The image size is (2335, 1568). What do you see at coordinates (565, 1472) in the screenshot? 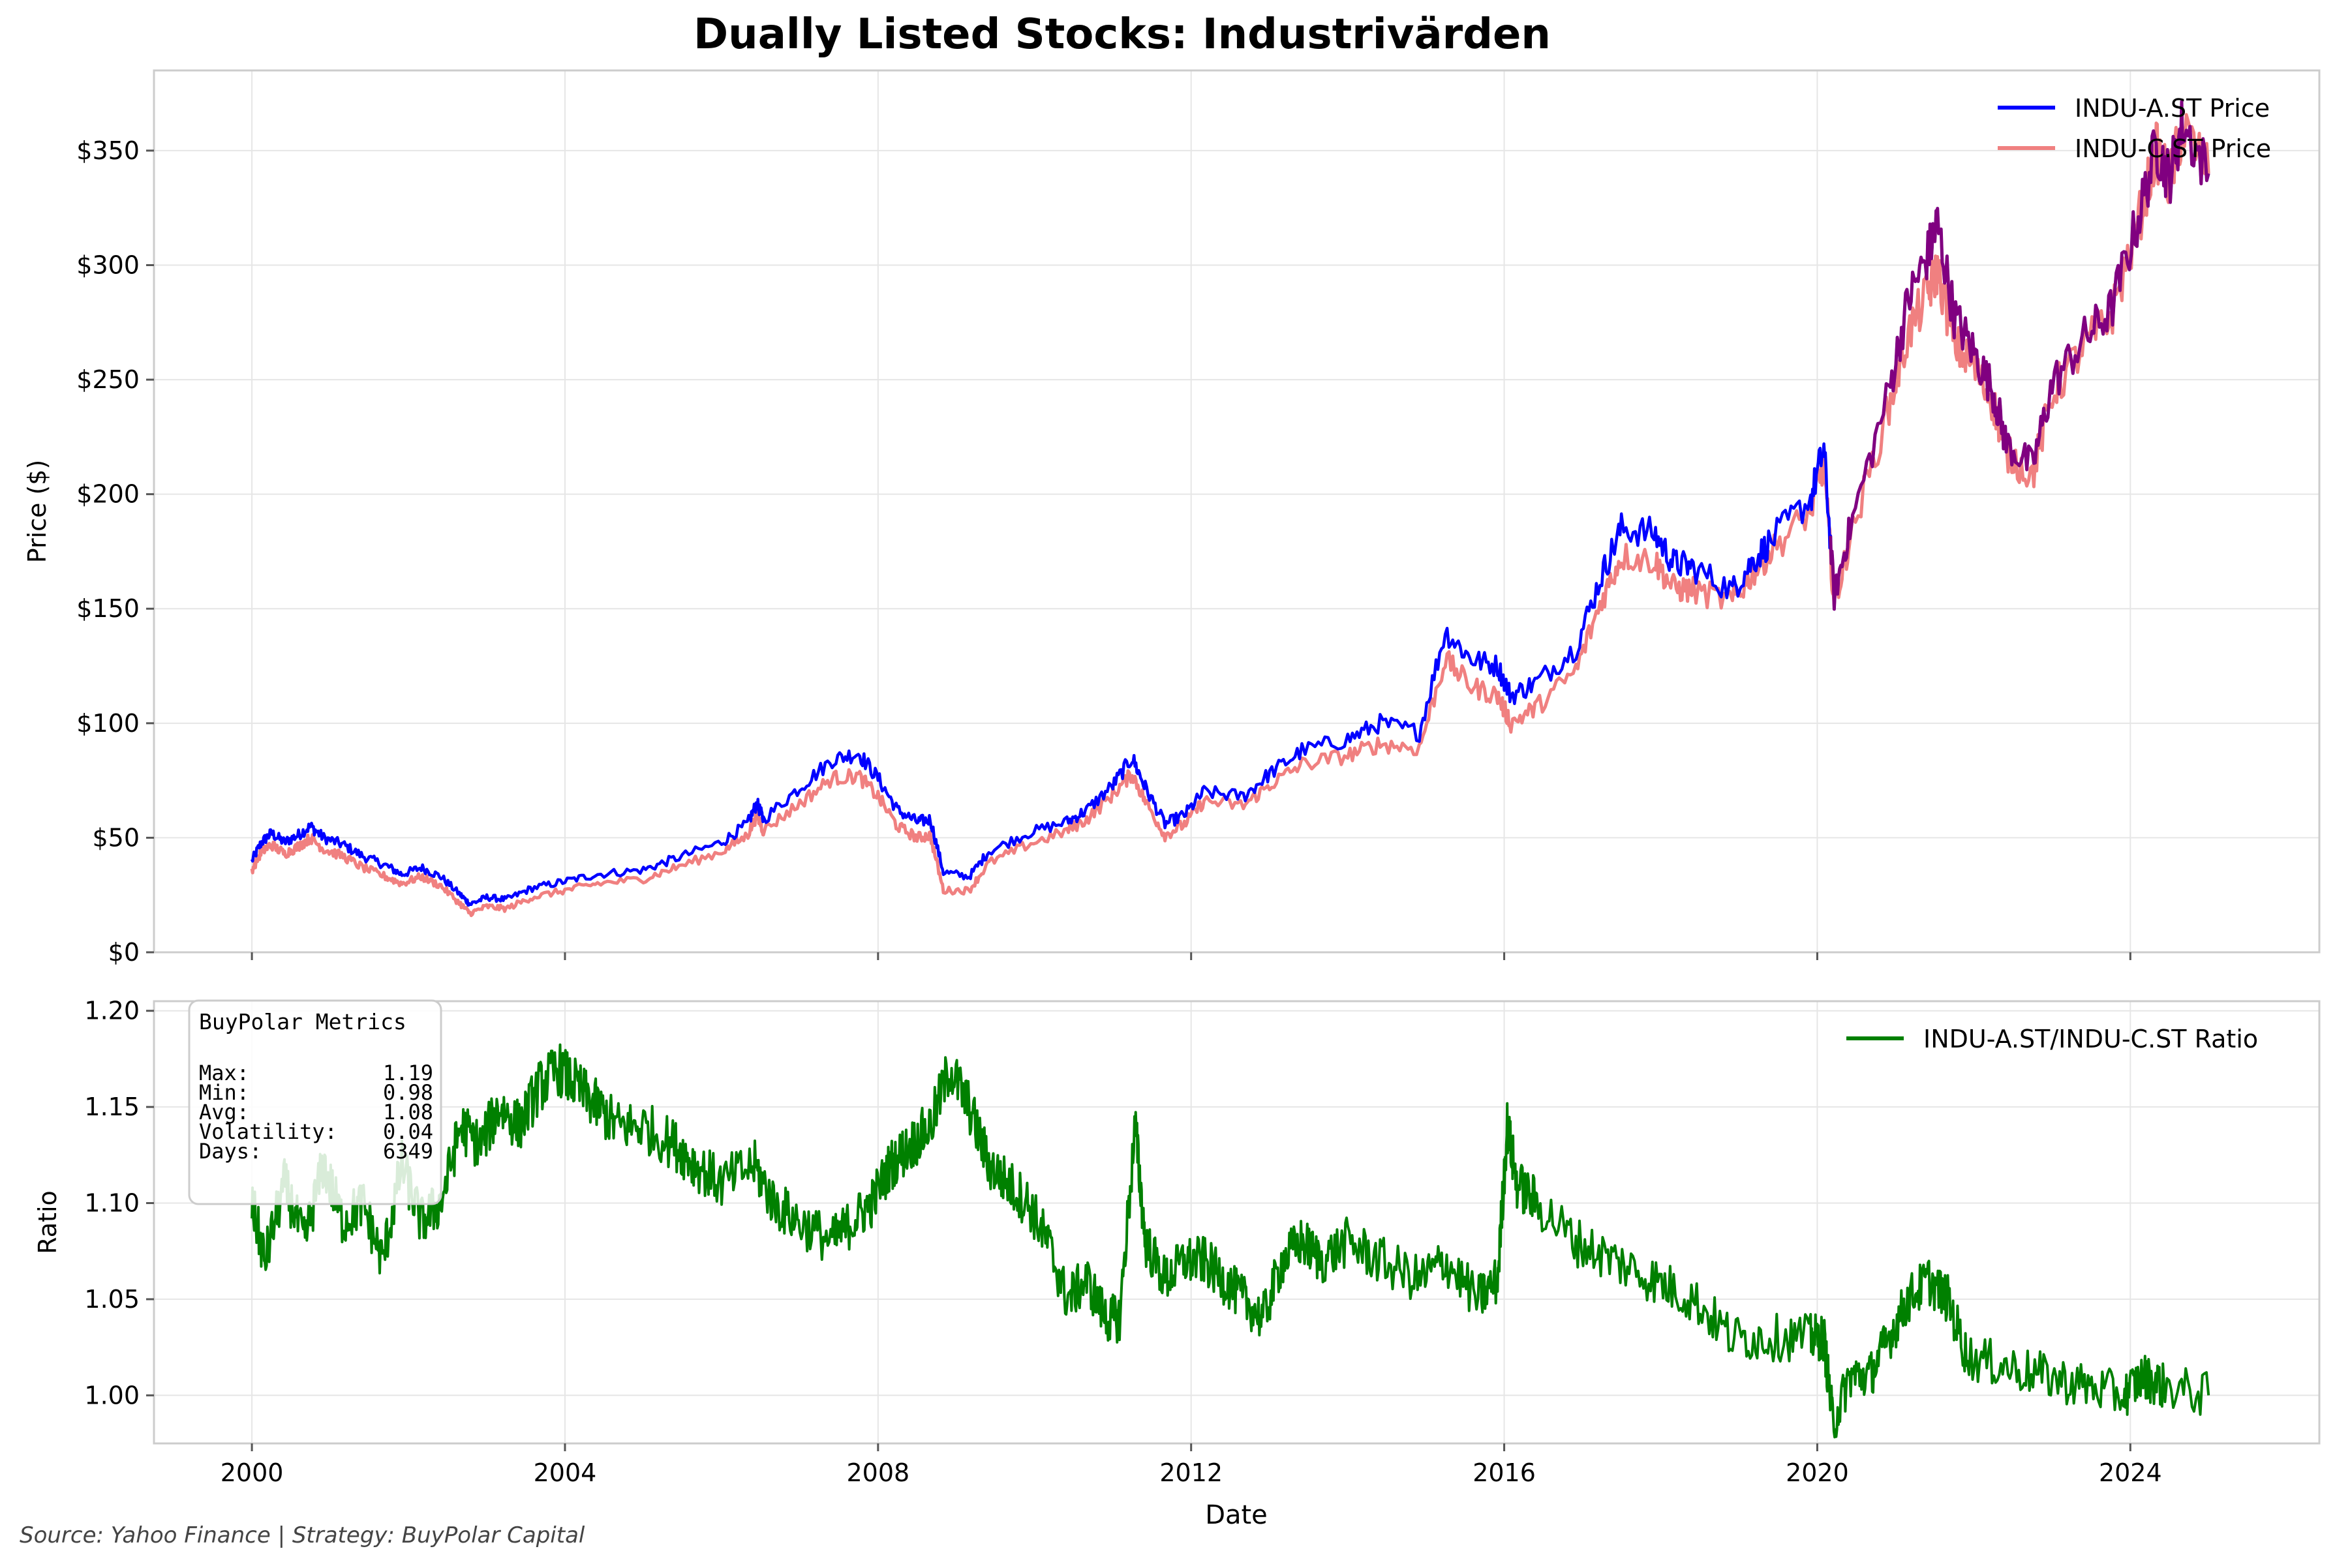
I see `ratio-x-tick-label: 2004` at bounding box center [565, 1472].